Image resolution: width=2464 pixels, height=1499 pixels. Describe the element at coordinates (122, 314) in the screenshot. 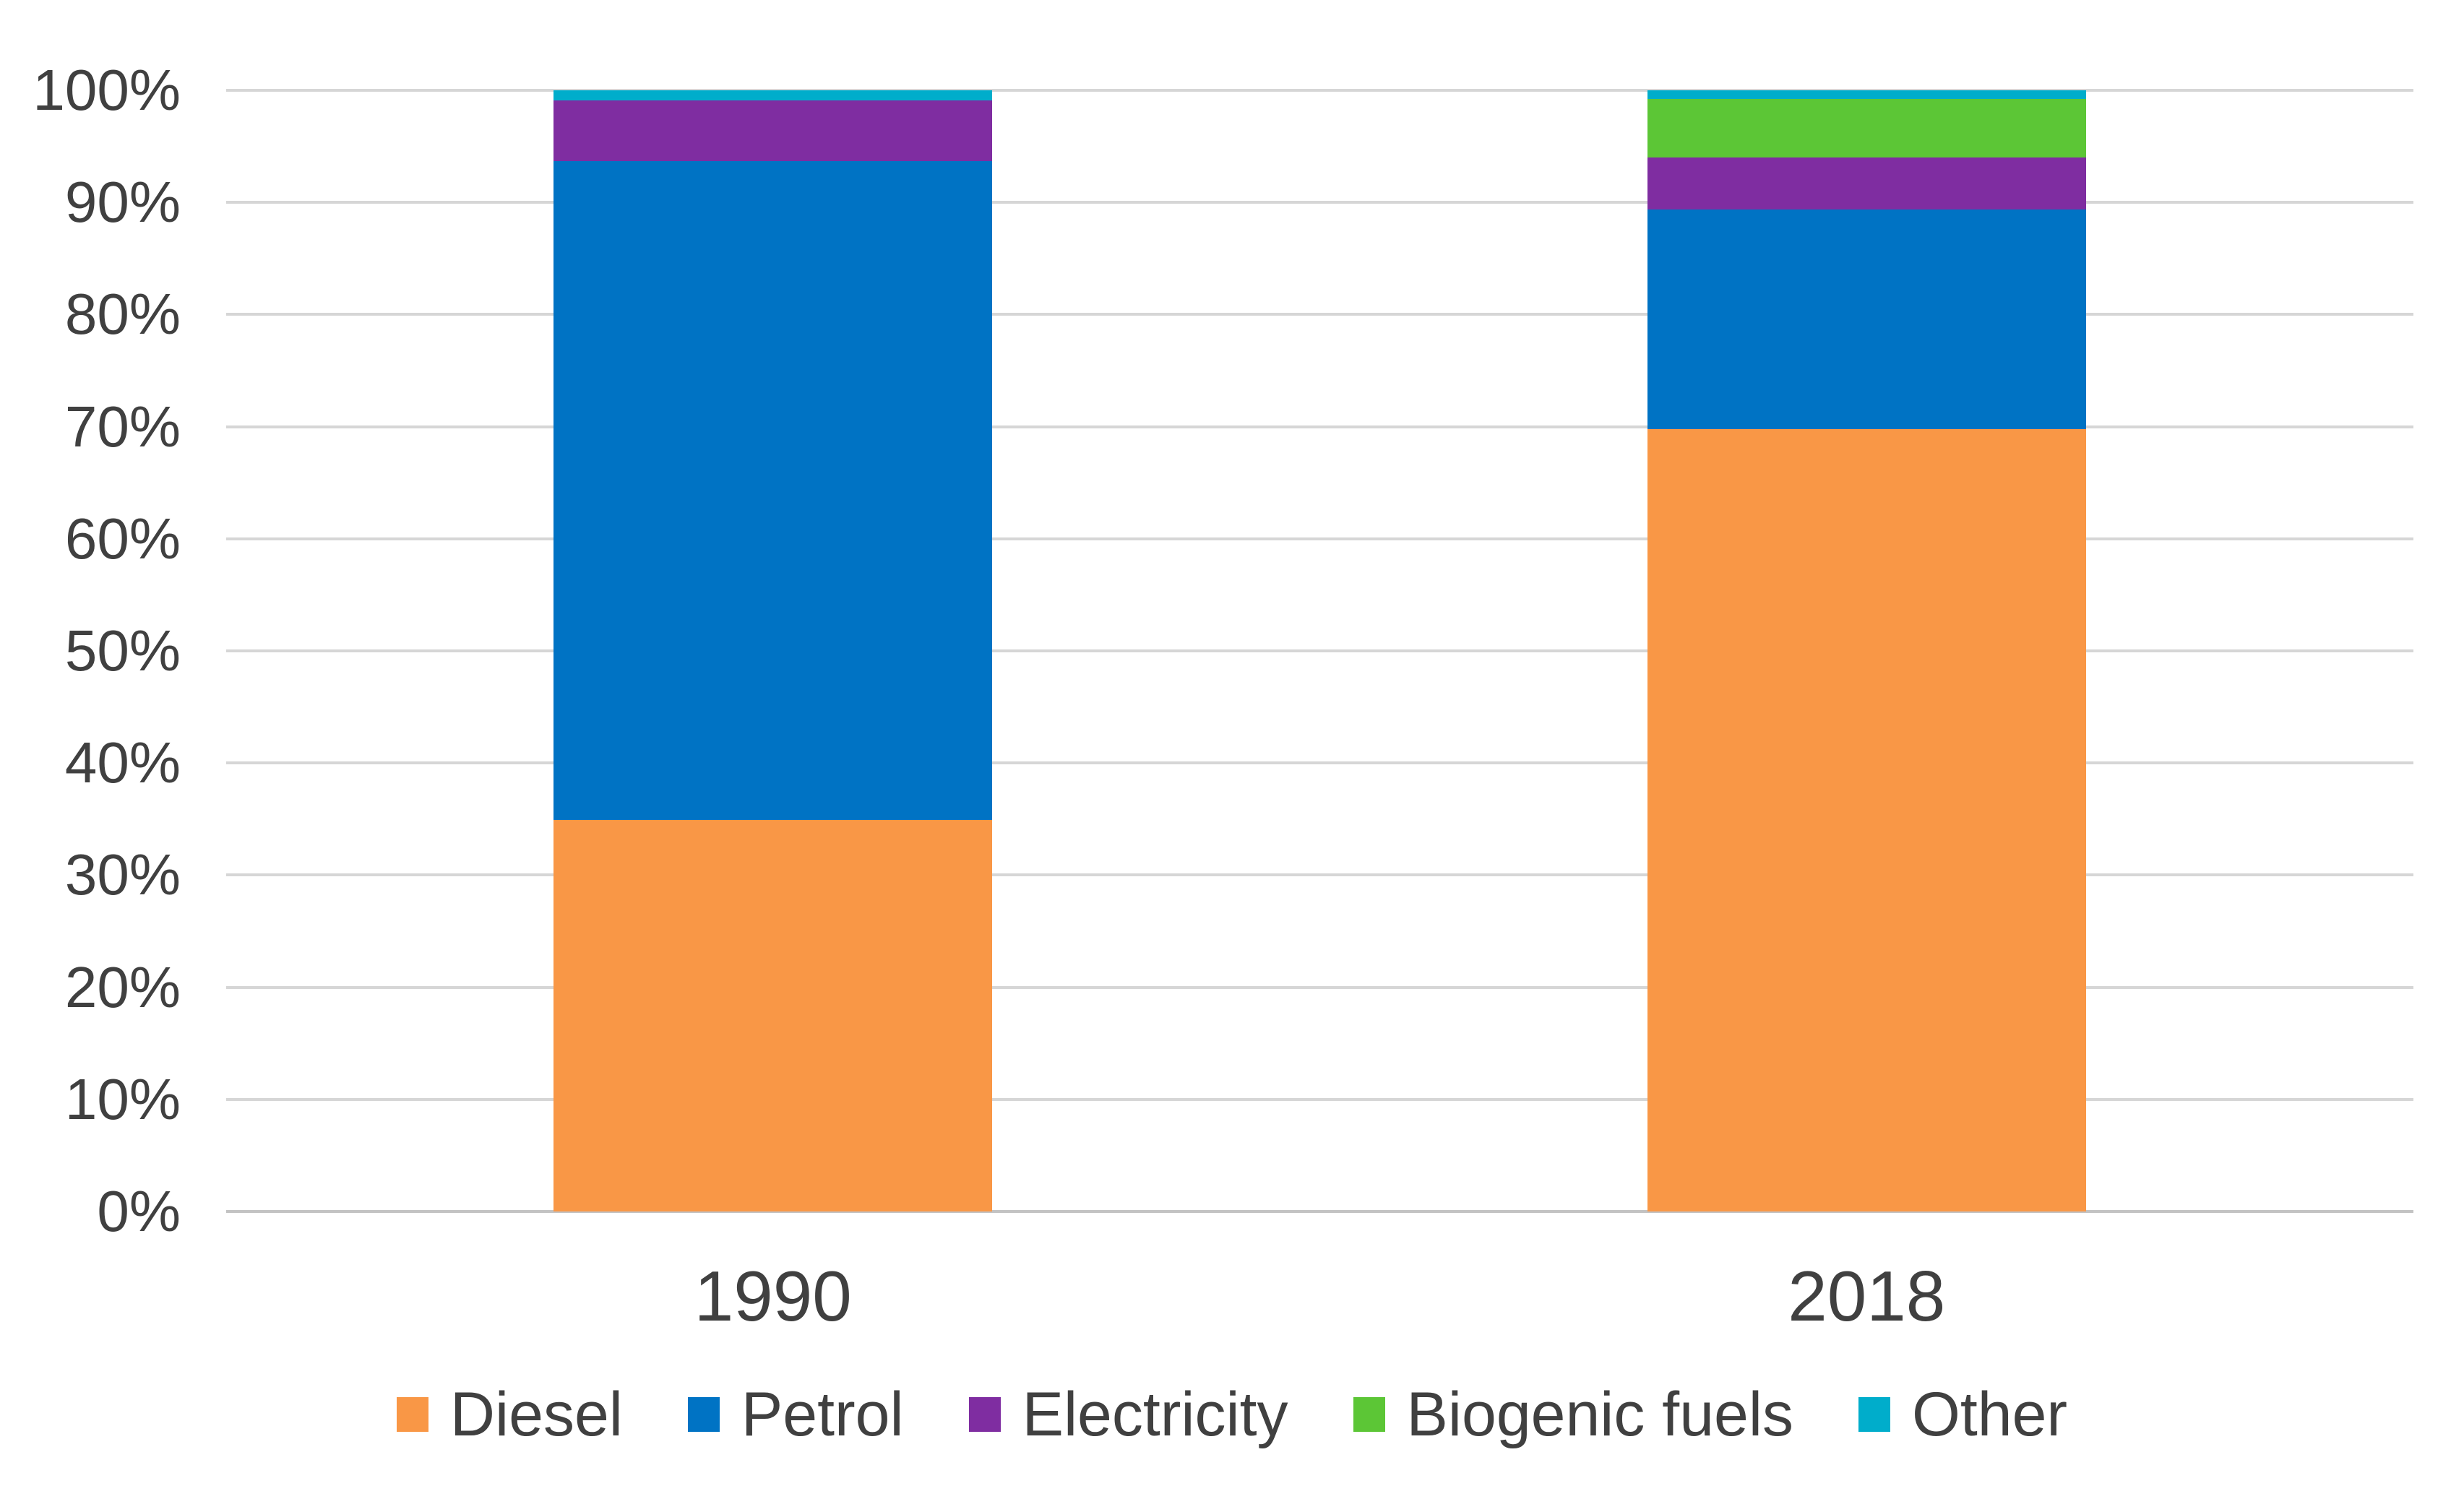

I see `y-axis-label: 80%` at that location.